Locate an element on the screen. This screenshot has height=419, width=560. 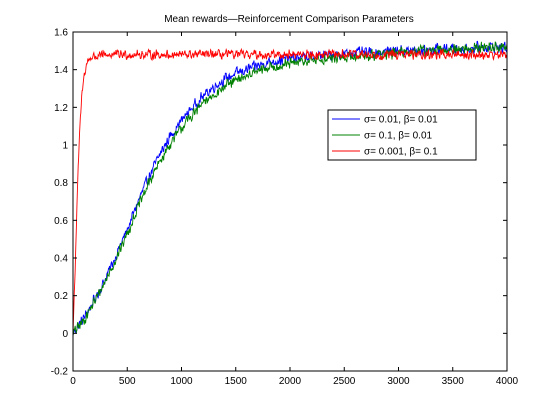
y-tick-label: 1.2 is located at coordinates (61, 108).